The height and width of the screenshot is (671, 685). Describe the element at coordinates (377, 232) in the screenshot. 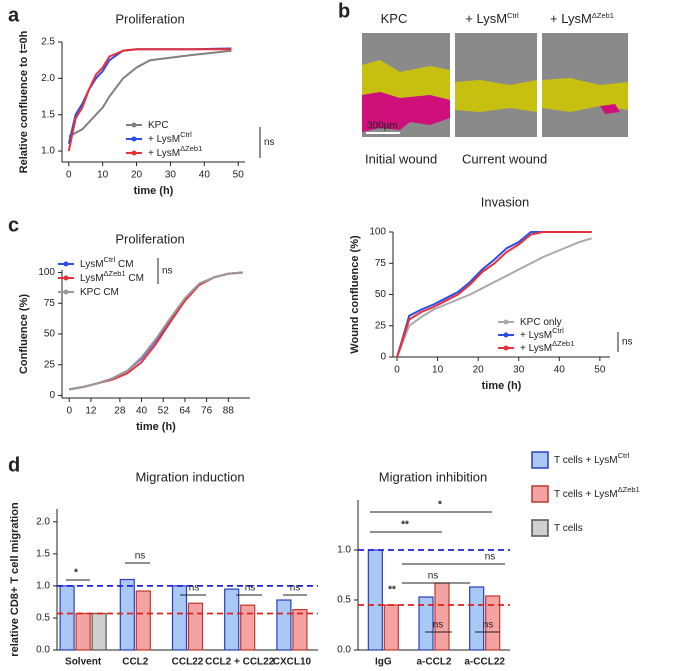

I see `y-tick-label: 100` at that location.